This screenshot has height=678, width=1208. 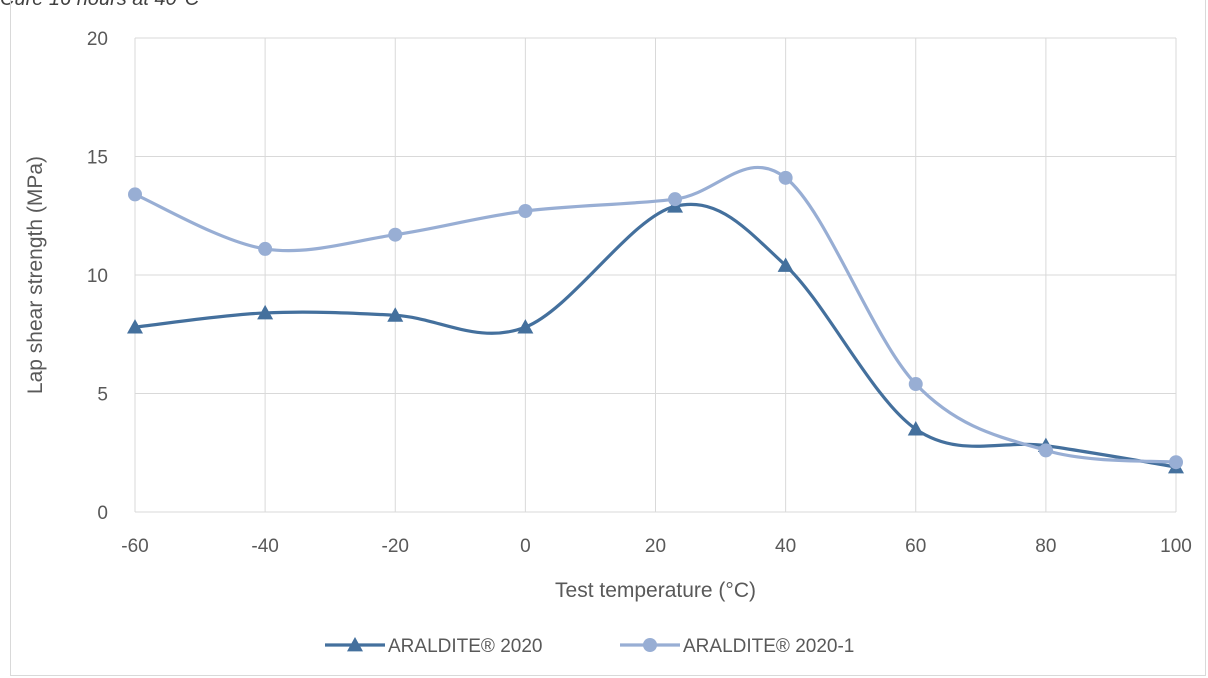 I want to click on x-tick-label: -60, so click(x=134, y=546).